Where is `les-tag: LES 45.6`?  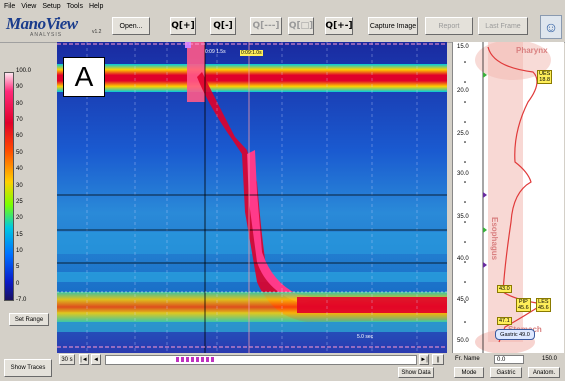 les-tag: LES 45.6 is located at coordinates (543, 305).